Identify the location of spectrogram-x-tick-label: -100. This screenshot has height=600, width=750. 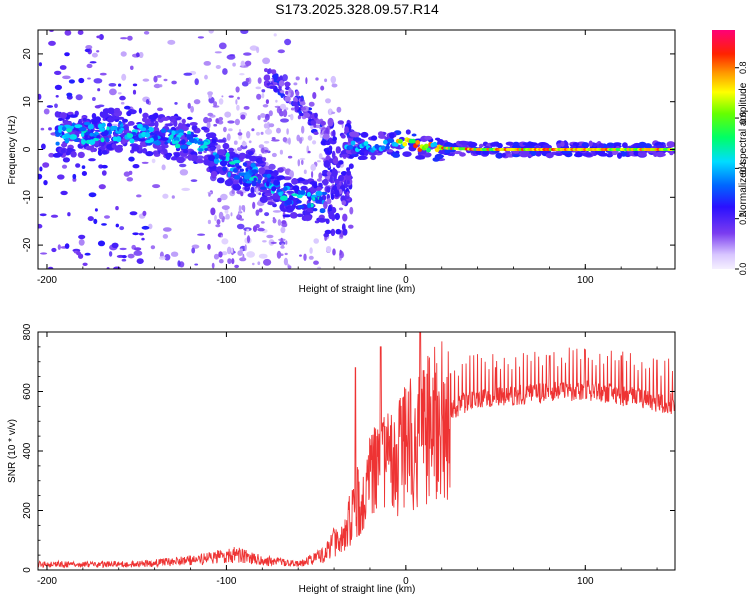
(226, 280).